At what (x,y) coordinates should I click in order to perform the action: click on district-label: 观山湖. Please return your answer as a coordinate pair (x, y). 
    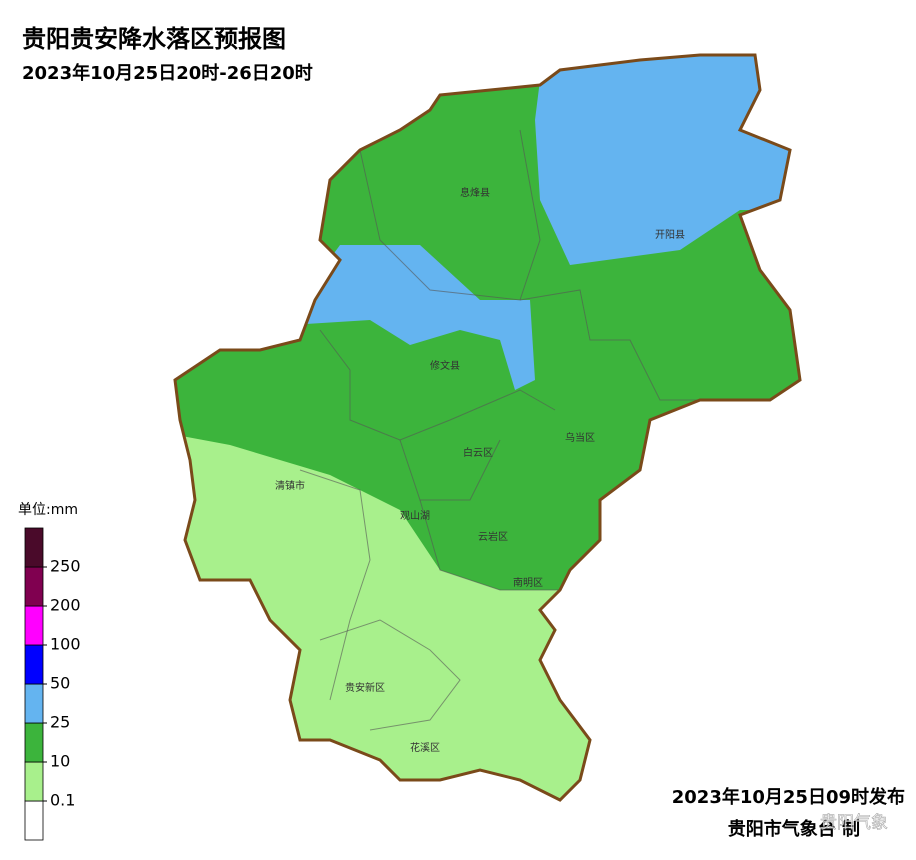
    Looking at the image, I should click on (415, 516).